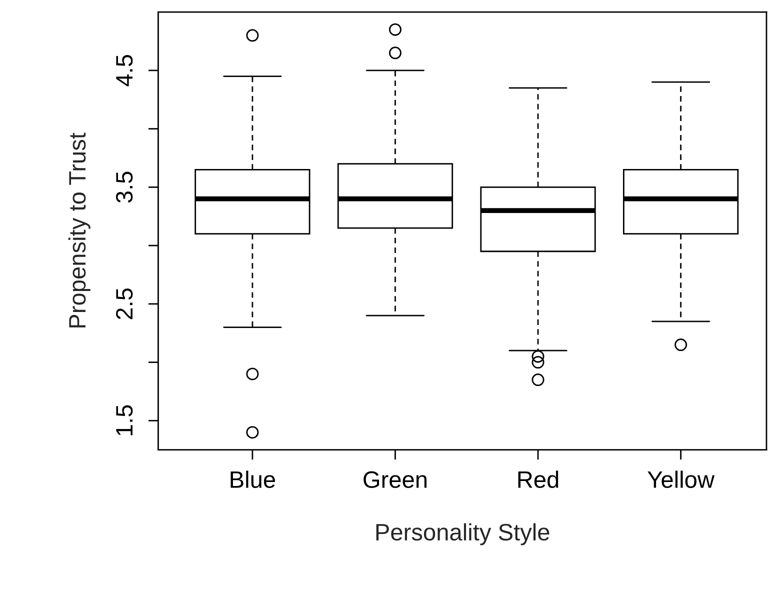  Describe the element at coordinates (253, 479) in the screenshot. I see `x-tick-label: Blue` at that location.